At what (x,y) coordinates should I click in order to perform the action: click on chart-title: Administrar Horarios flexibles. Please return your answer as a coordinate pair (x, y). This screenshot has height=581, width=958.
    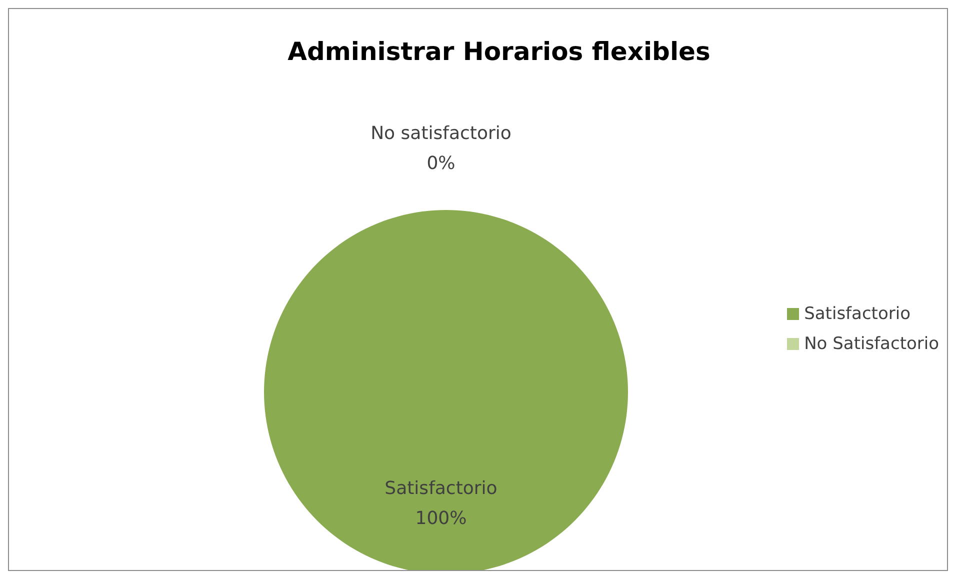
    Looking at the image, I should click on (499, 51).